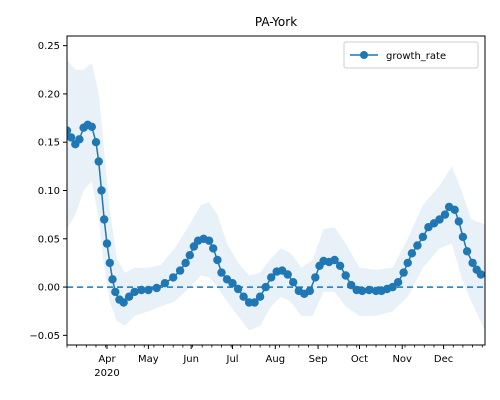 This screenshot has height=400, width=500. What do you see at coordinates (402, 359) in the screenshot?
I see `x-tick-label: Nov` at bounding box center [402, 359].